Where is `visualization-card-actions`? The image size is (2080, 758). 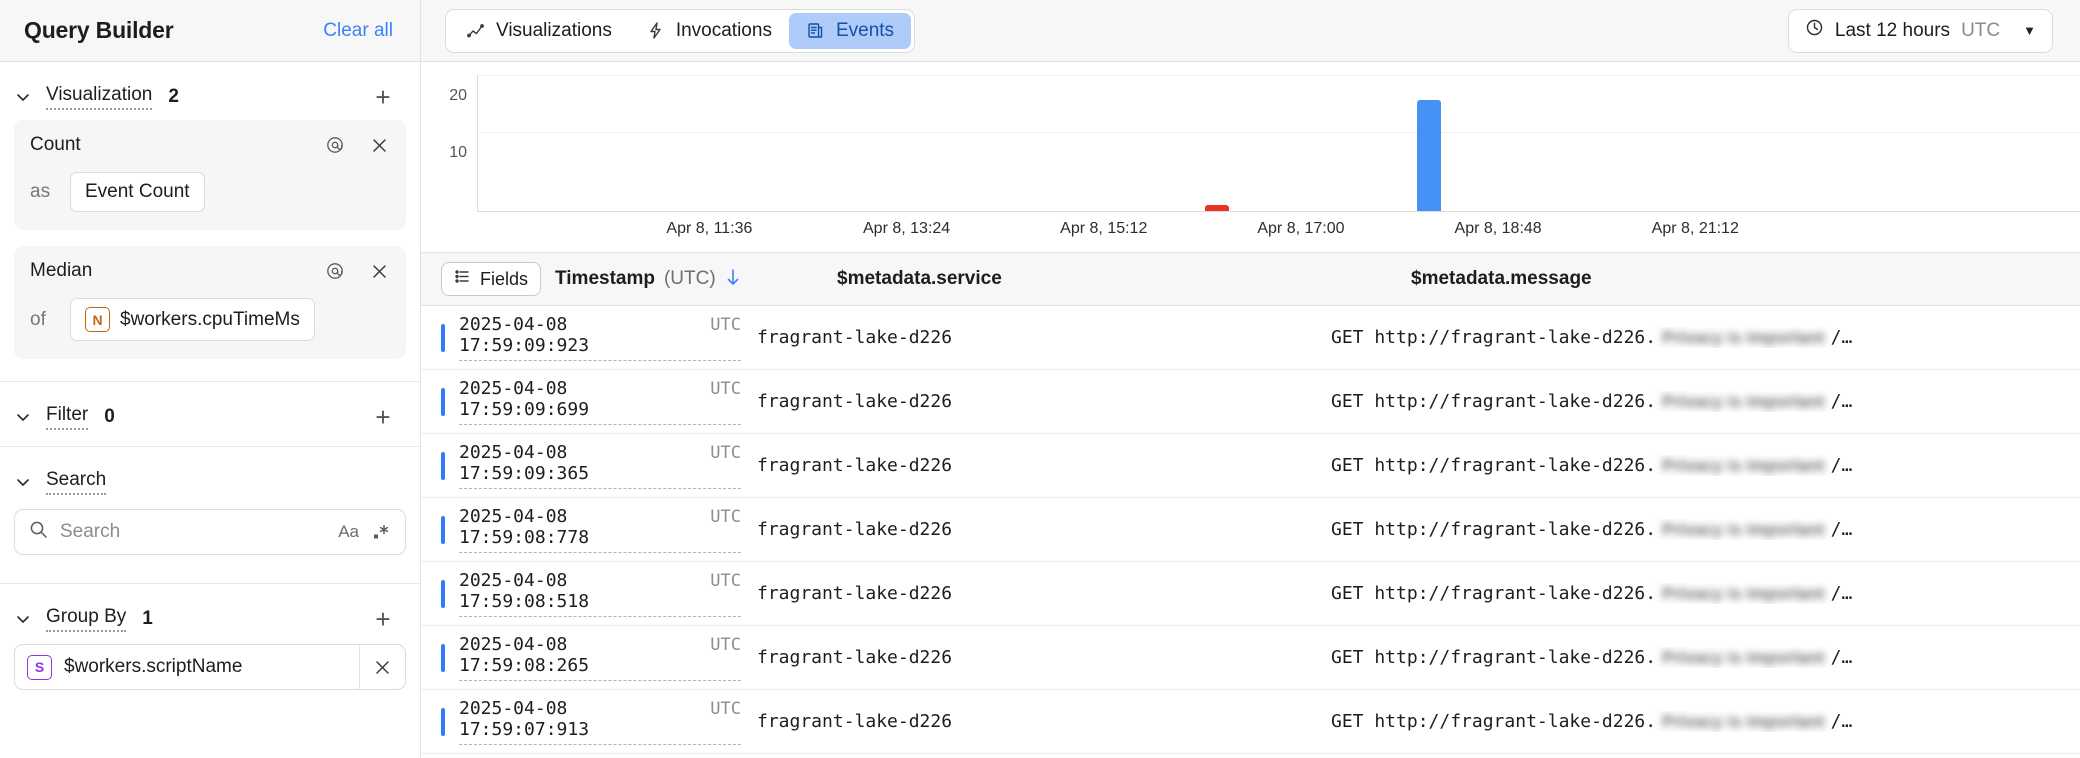
visualization-card-actions is located at coordinates (357, 145).